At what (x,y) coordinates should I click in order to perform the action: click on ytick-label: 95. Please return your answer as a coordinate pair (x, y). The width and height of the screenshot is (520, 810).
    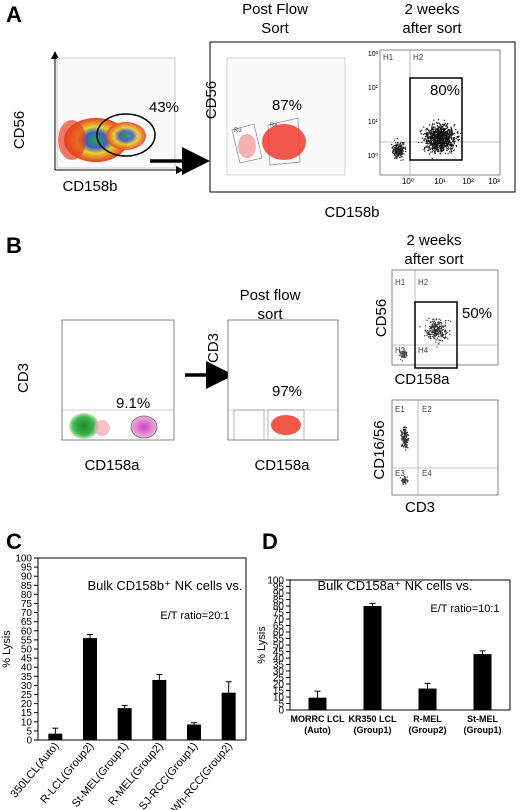
    Looking at the image, I should click on (27, 568).